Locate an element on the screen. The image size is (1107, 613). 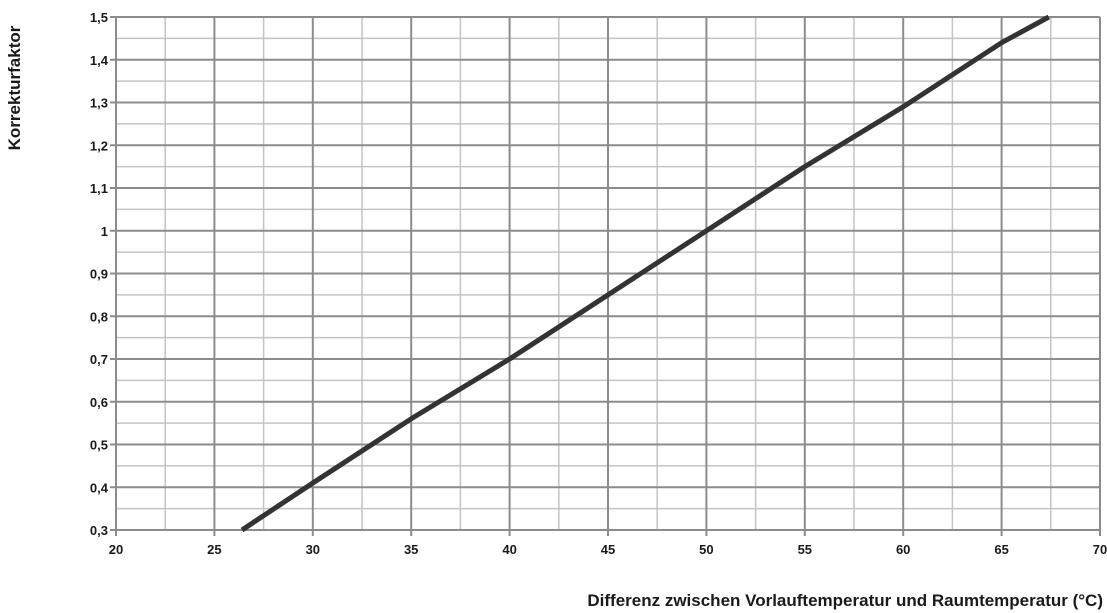
x-tick-label: 45 is located at coordinates (608, 549).